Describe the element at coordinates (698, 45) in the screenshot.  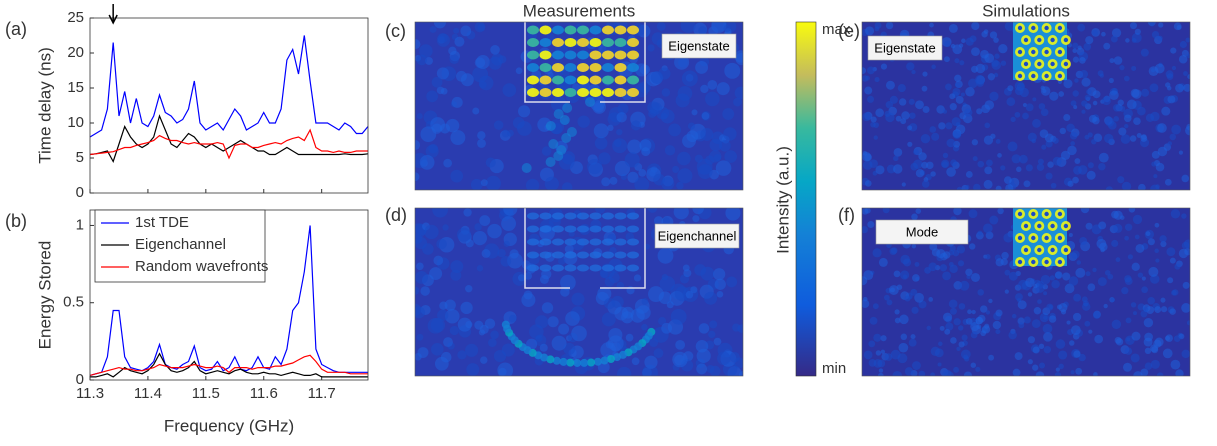
I see `tag-text: Eigenstate` at that location.